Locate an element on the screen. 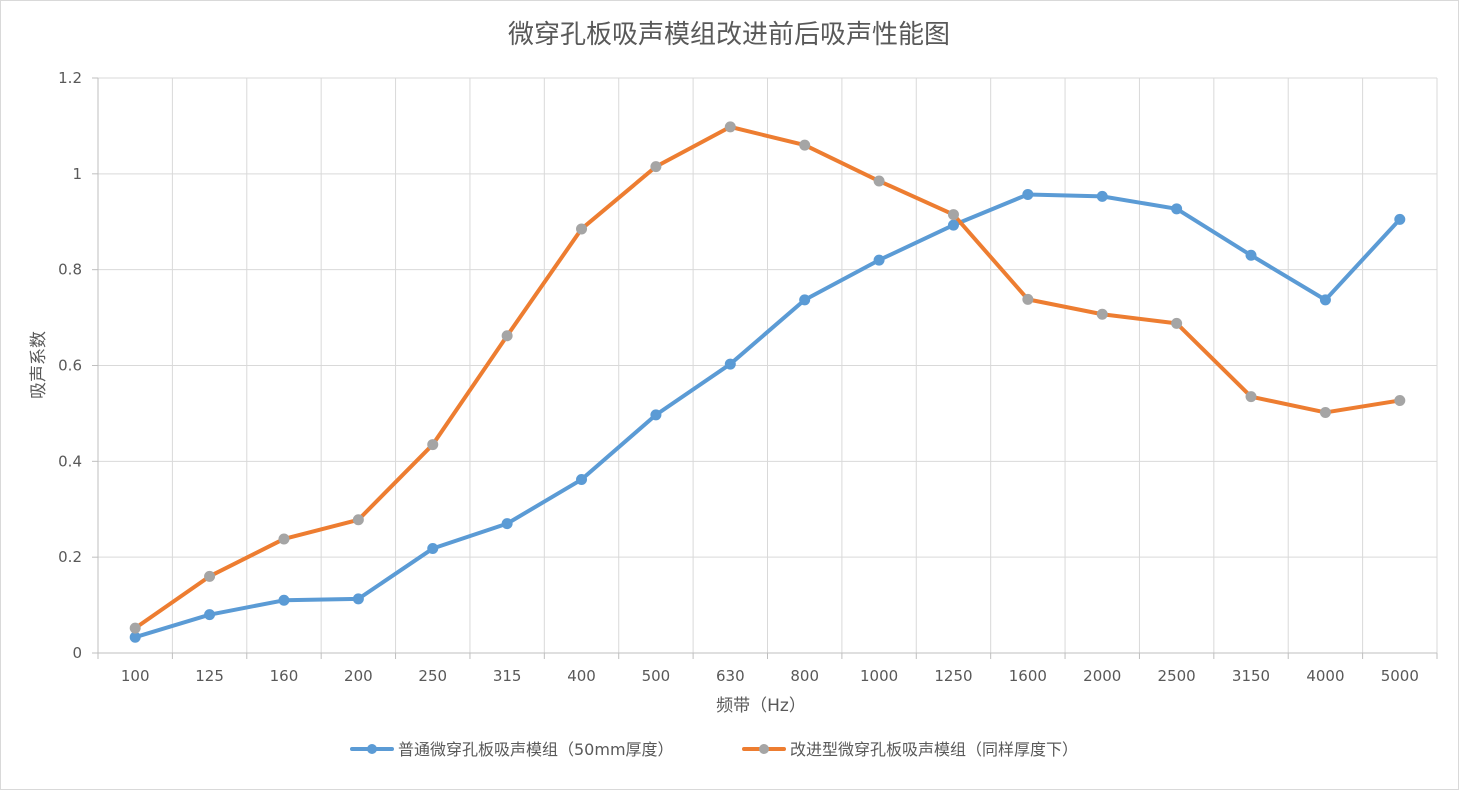 This screenshot has height=790, width=1459. x-tick-label-6: 400 is located at coordinates (581, 676).